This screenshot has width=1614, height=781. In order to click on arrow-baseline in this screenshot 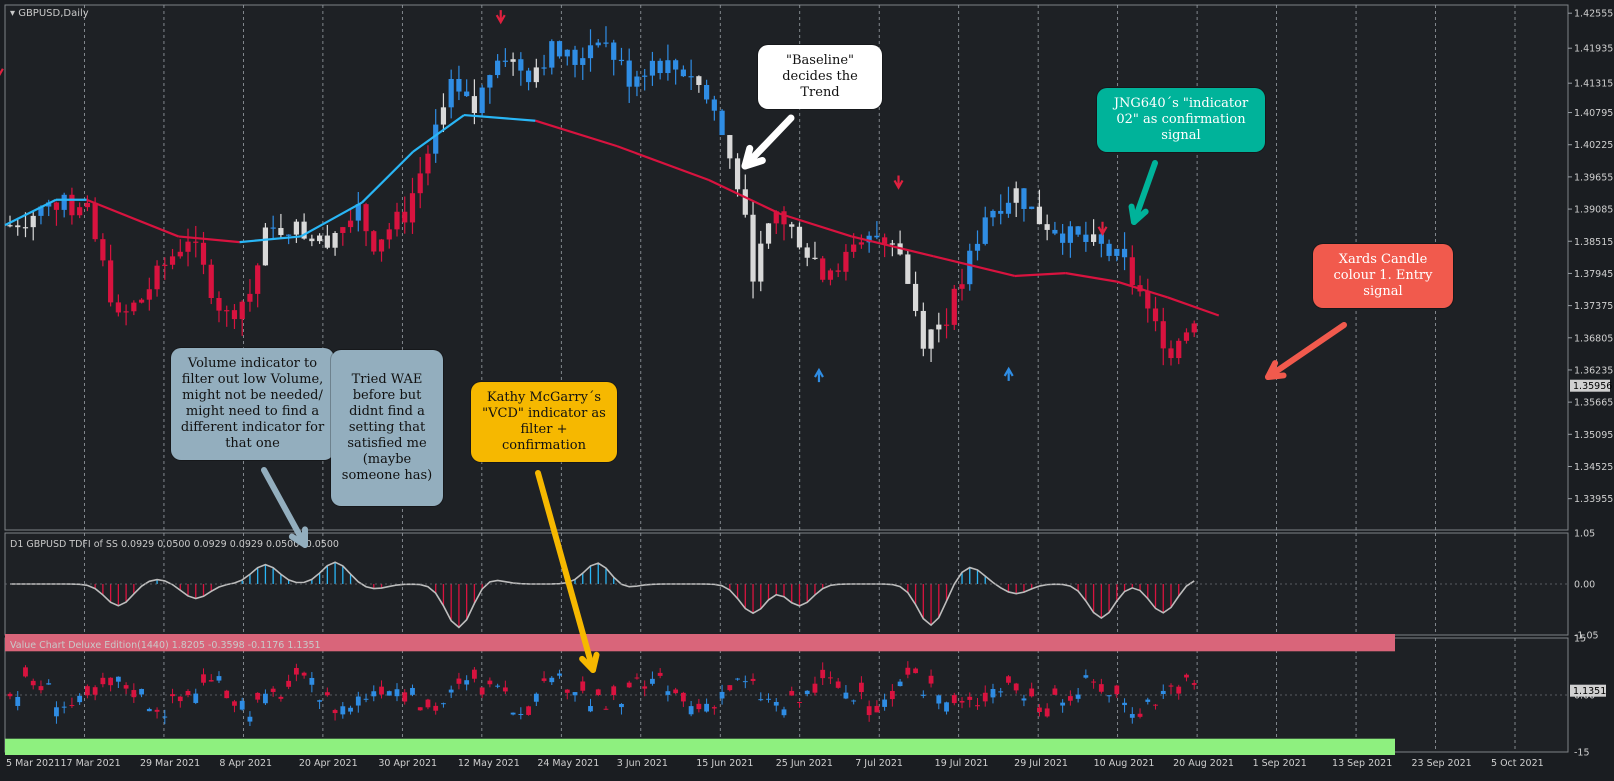, I will do `click(768, 142)`.